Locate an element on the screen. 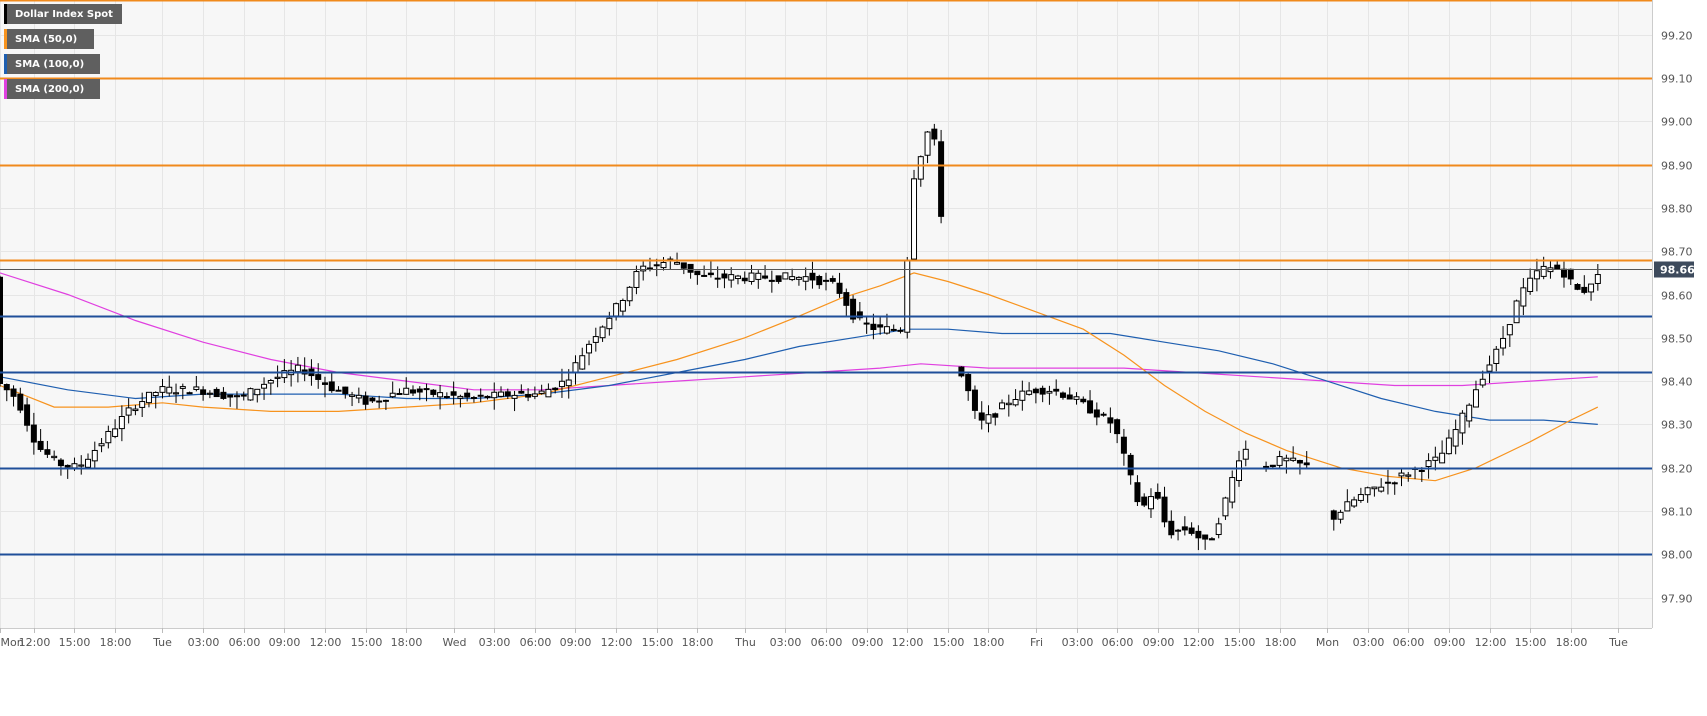 This screenshot has width=1707, height=716. last-price-label: 98.66 is located at coordinates (1677, 270).